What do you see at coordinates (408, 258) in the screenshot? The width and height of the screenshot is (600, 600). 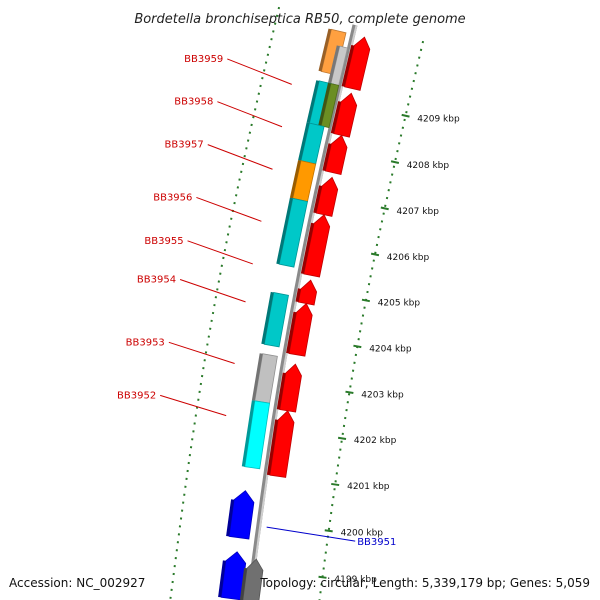 I see `tick-label: 4206 kbp` at bounding box center [408, 258].